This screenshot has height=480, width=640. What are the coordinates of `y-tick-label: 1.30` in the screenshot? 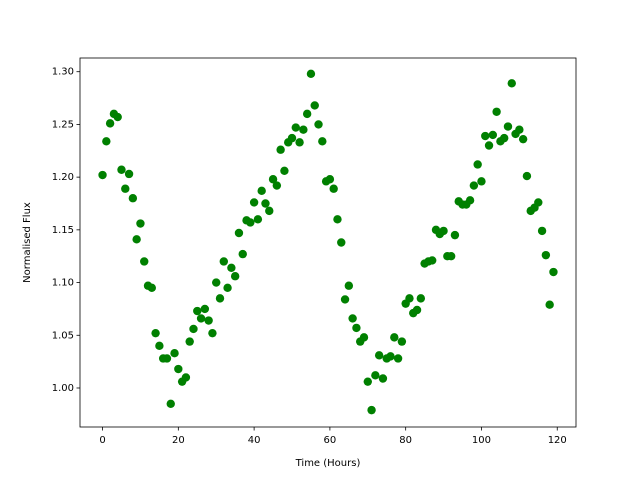 It's located at (63, 72).